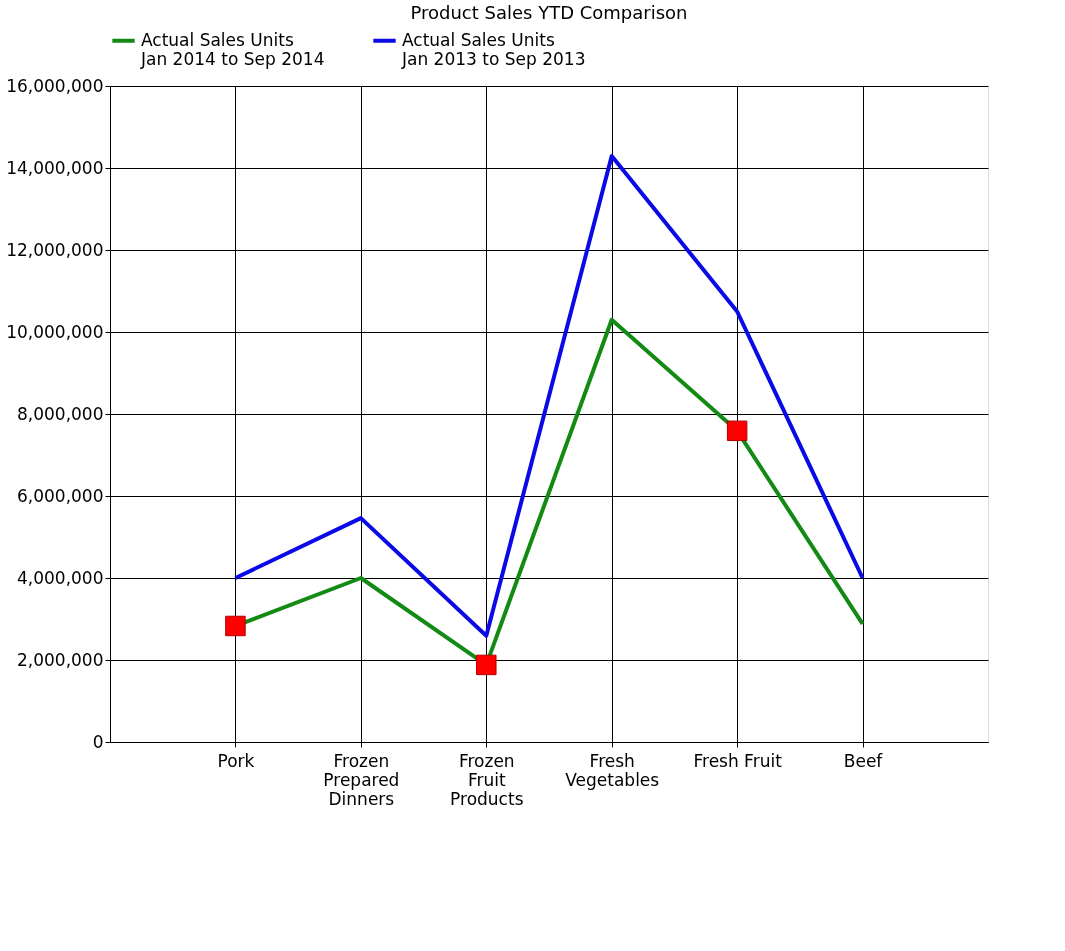  Describe the element at coordinates (60, 413) in the screenshot. I see `y-tick-label: 8,000,000` at that location.